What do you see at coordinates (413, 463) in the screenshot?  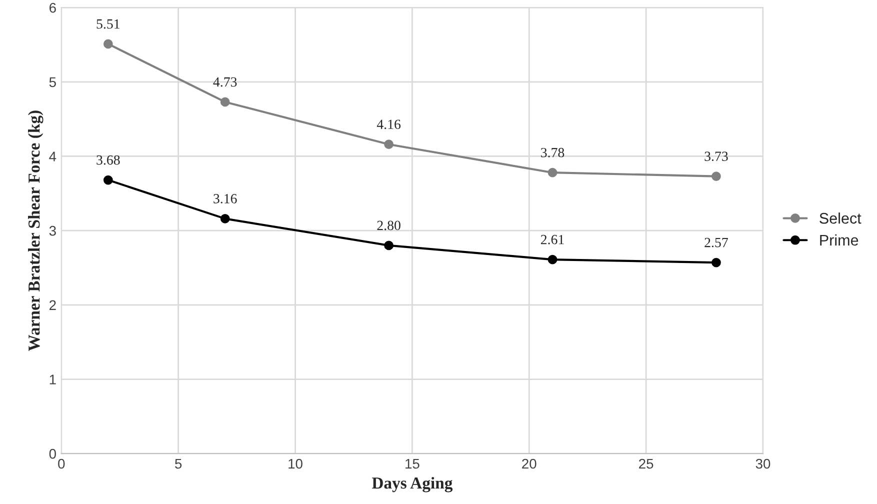 I see `x-tick-label: 15` at bounding box center [413, 463].